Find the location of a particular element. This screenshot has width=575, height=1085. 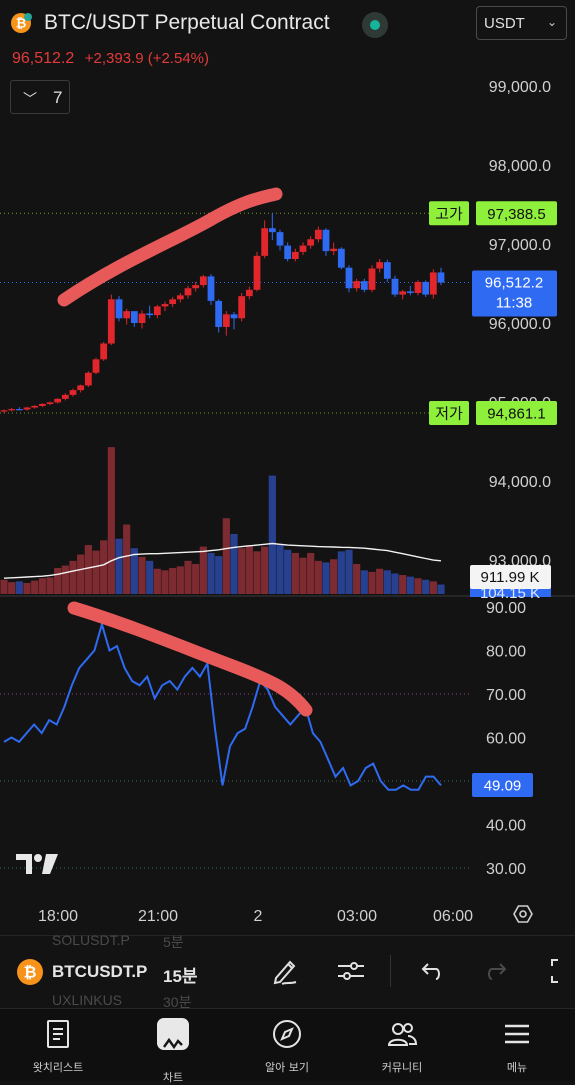

high-tag-label: 고가 is located at coordinates (449, 214).